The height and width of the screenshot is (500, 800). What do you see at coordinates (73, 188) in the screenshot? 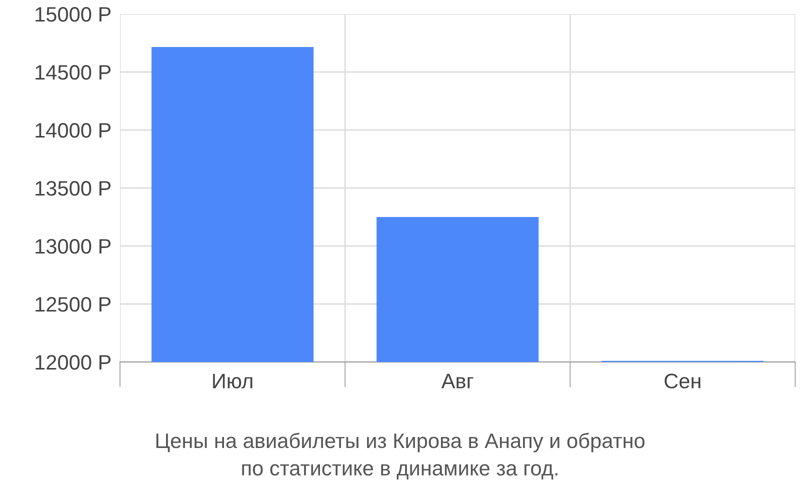
I see `y-tick-label: 13500 Р` at bounding box center [73, 188].